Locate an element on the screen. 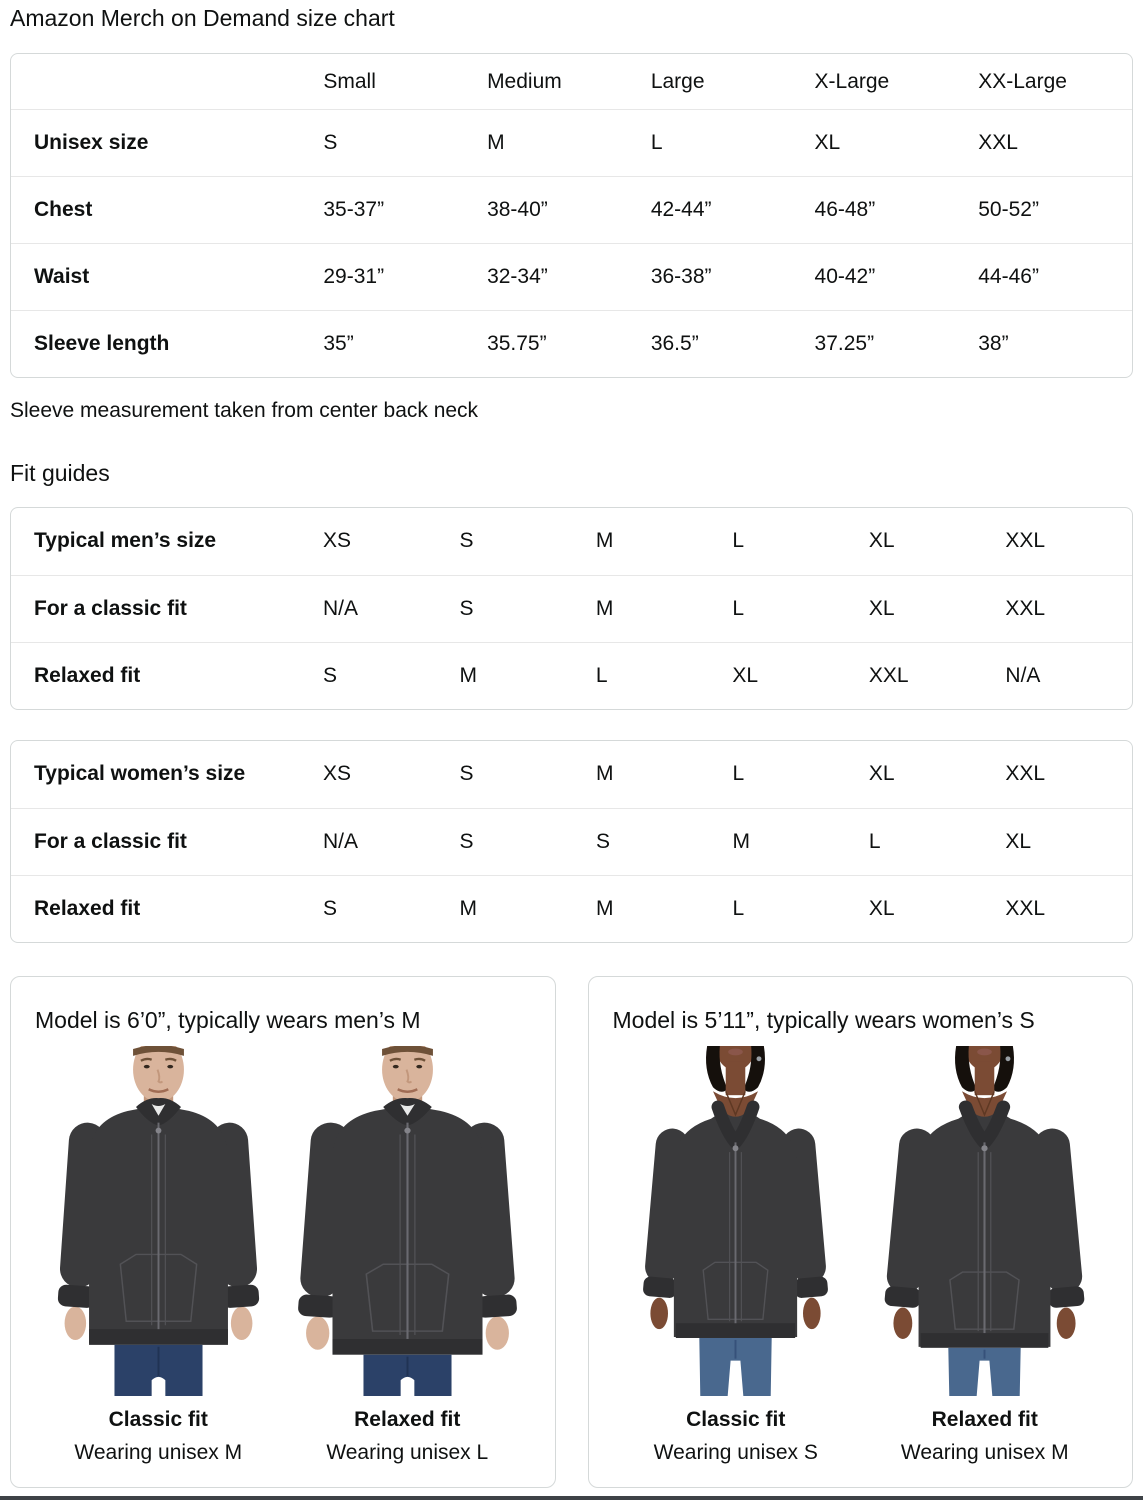 This screenshot has height=1500, width=1143. size-cell: 35-37” is located at coordinates (395, 209).